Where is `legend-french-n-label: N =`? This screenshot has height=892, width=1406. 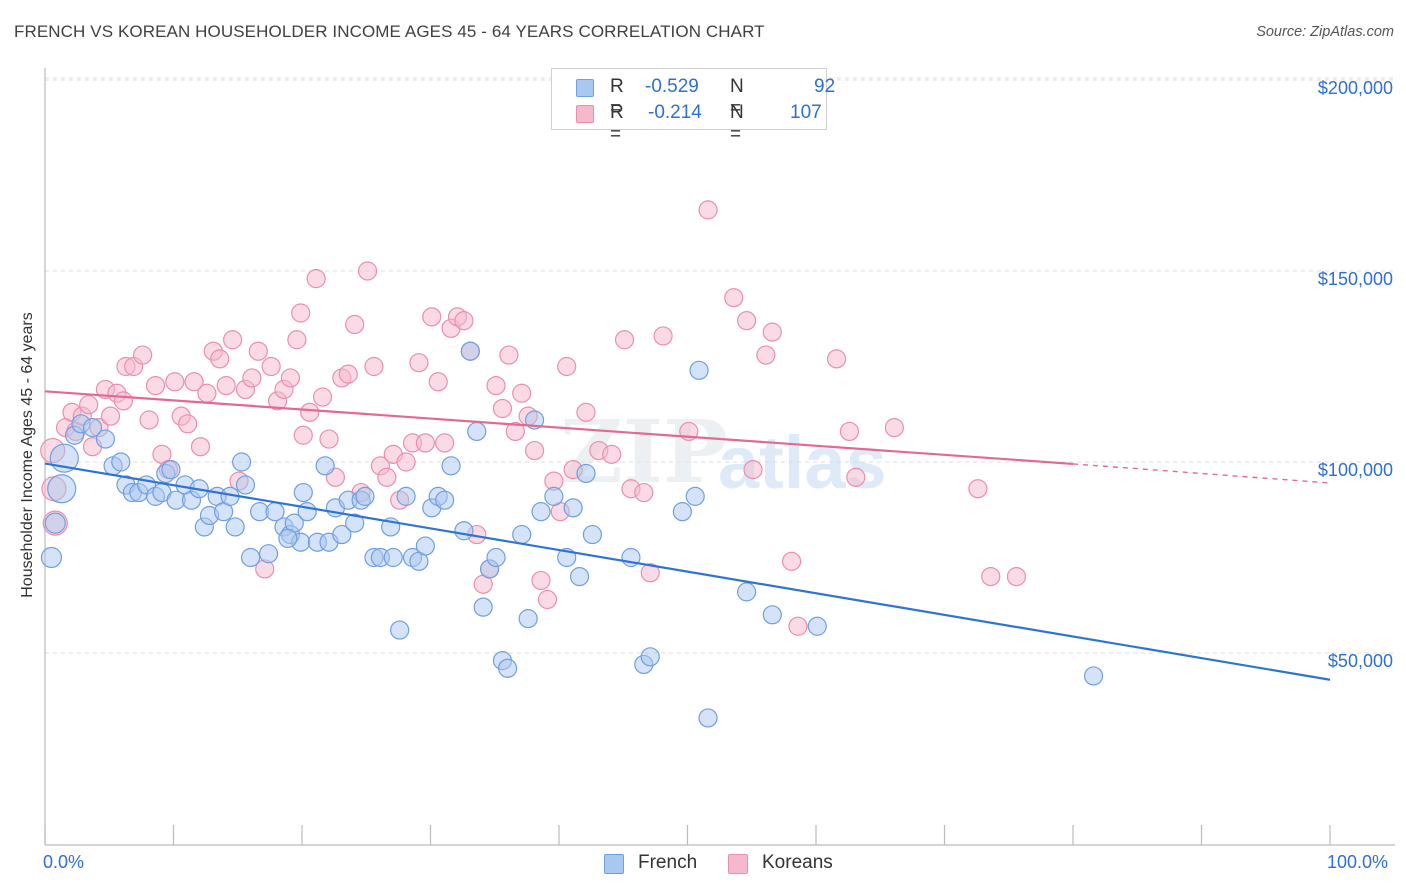
legend-french-n-label: N = is located at coordinates (737, 97).